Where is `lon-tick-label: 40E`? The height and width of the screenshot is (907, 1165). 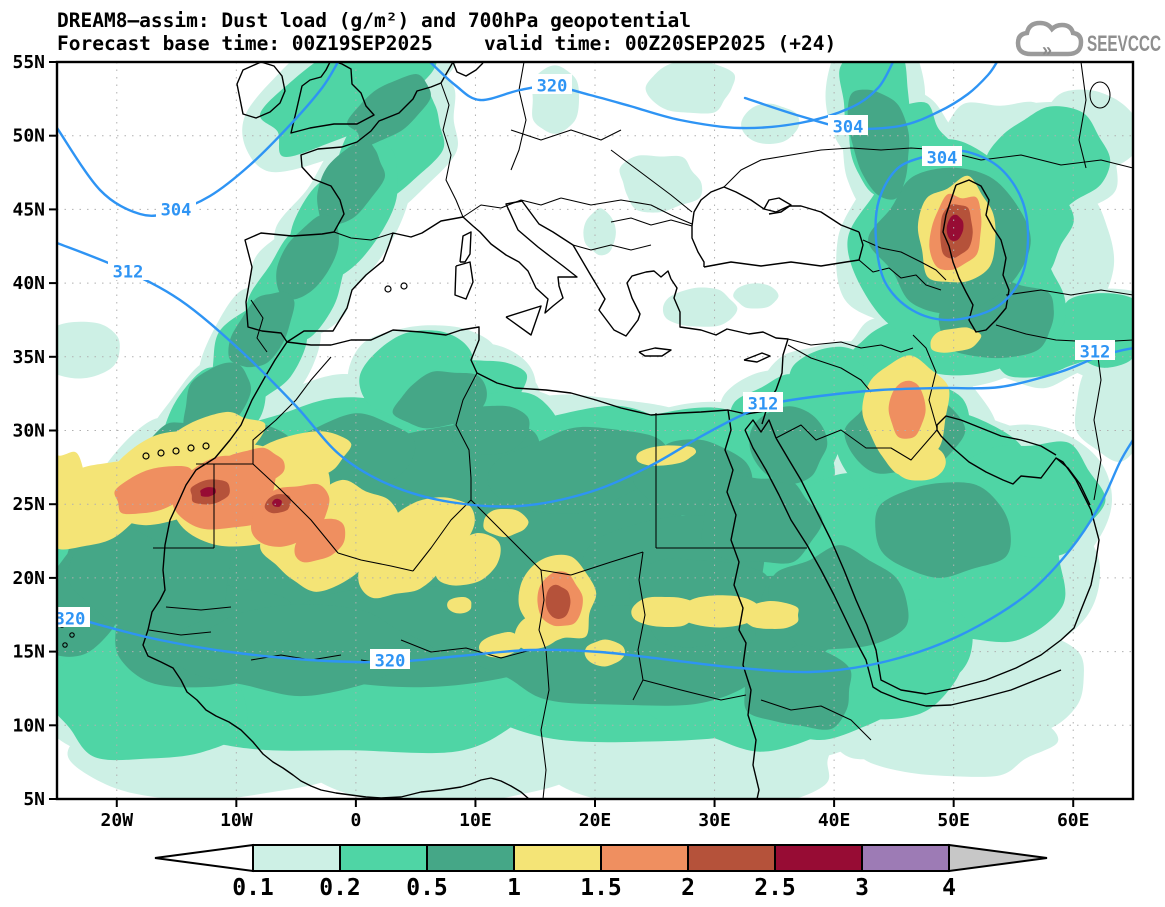
lon-tick-label: 40E is located at coordinates (834, 820).